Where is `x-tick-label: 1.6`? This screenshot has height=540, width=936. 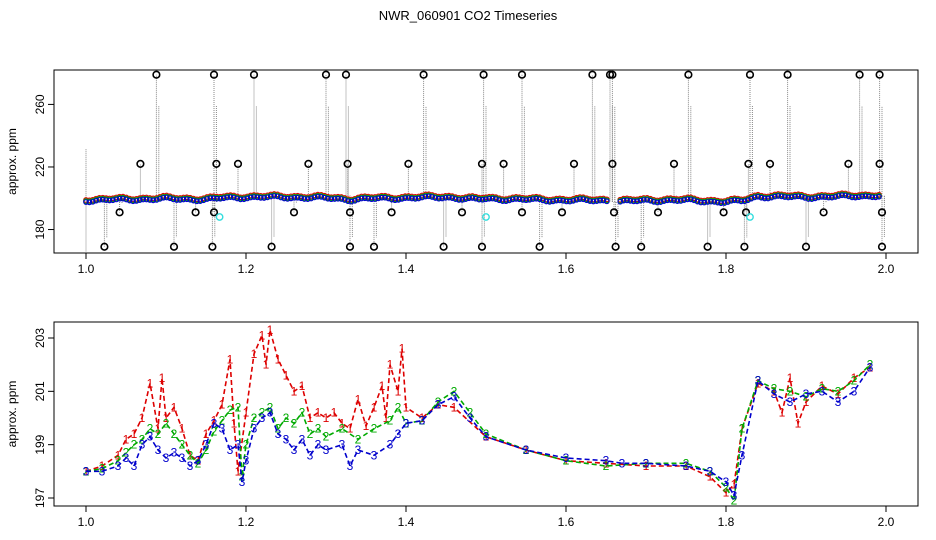 x-tick-label: 1.6 is located at coordinates (566, 269).